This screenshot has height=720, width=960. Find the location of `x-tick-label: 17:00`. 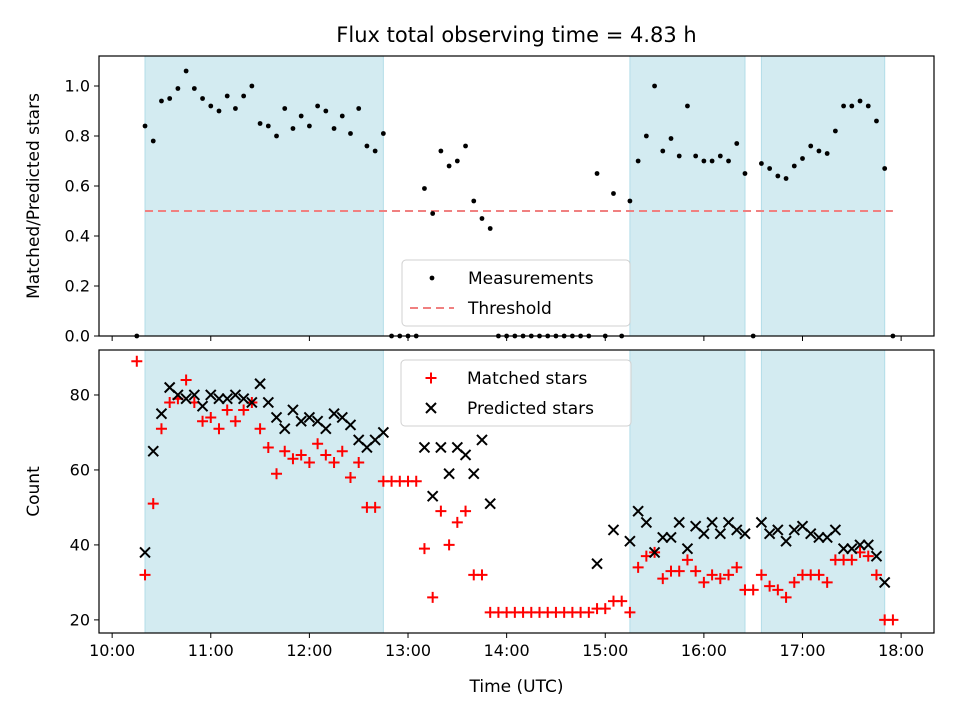

x-tick-label: 17:00 is located at coordinates (802, 650).